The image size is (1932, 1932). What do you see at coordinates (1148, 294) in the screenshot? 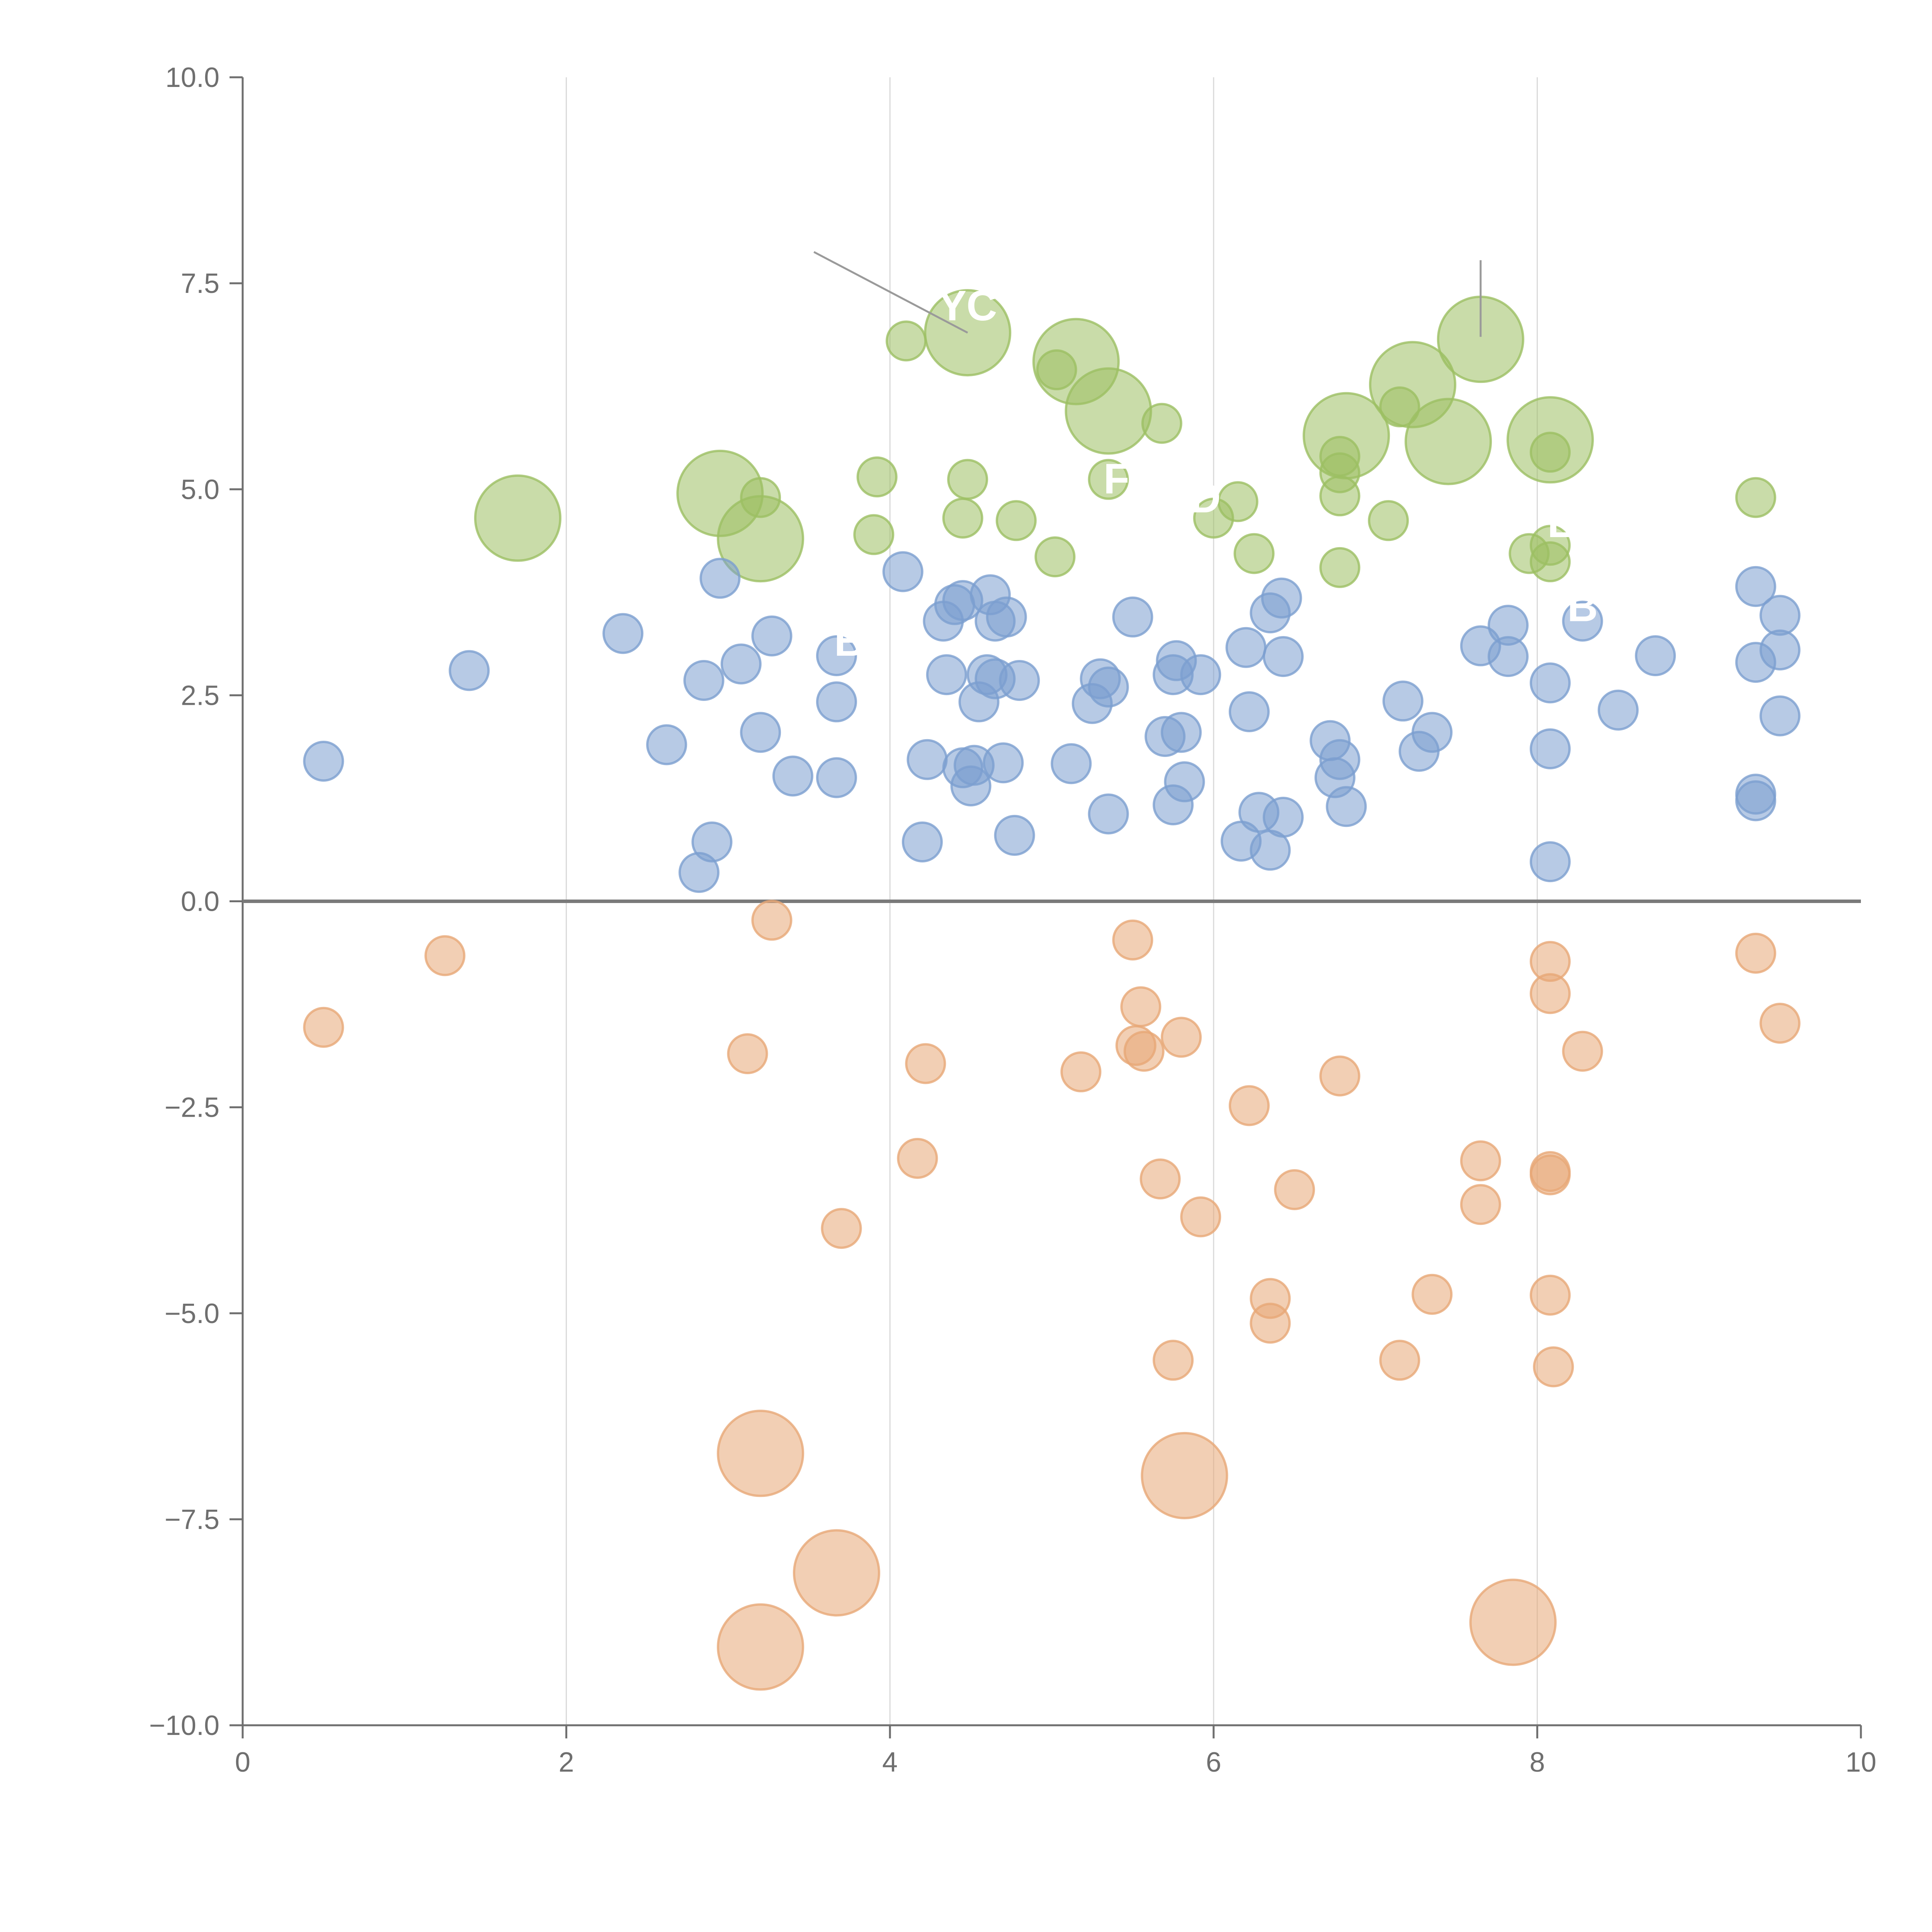
I see `callout-lines` at bounding box center [1148, 294].